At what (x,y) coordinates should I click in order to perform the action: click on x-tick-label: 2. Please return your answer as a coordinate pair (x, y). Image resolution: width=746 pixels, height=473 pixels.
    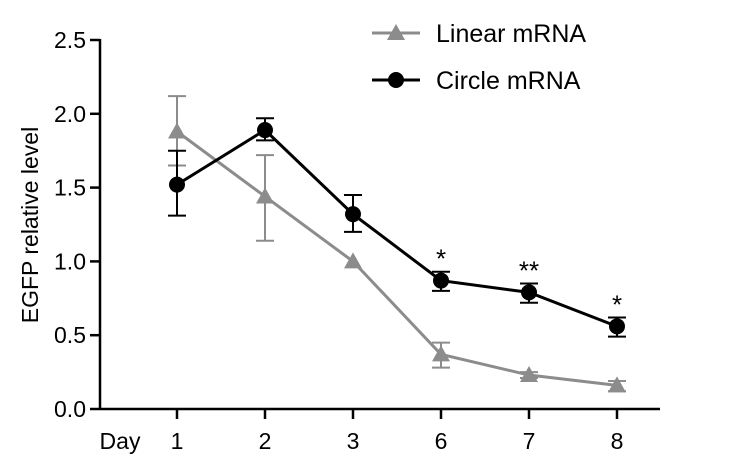
    Looking at the image, I should click on (265, 441).